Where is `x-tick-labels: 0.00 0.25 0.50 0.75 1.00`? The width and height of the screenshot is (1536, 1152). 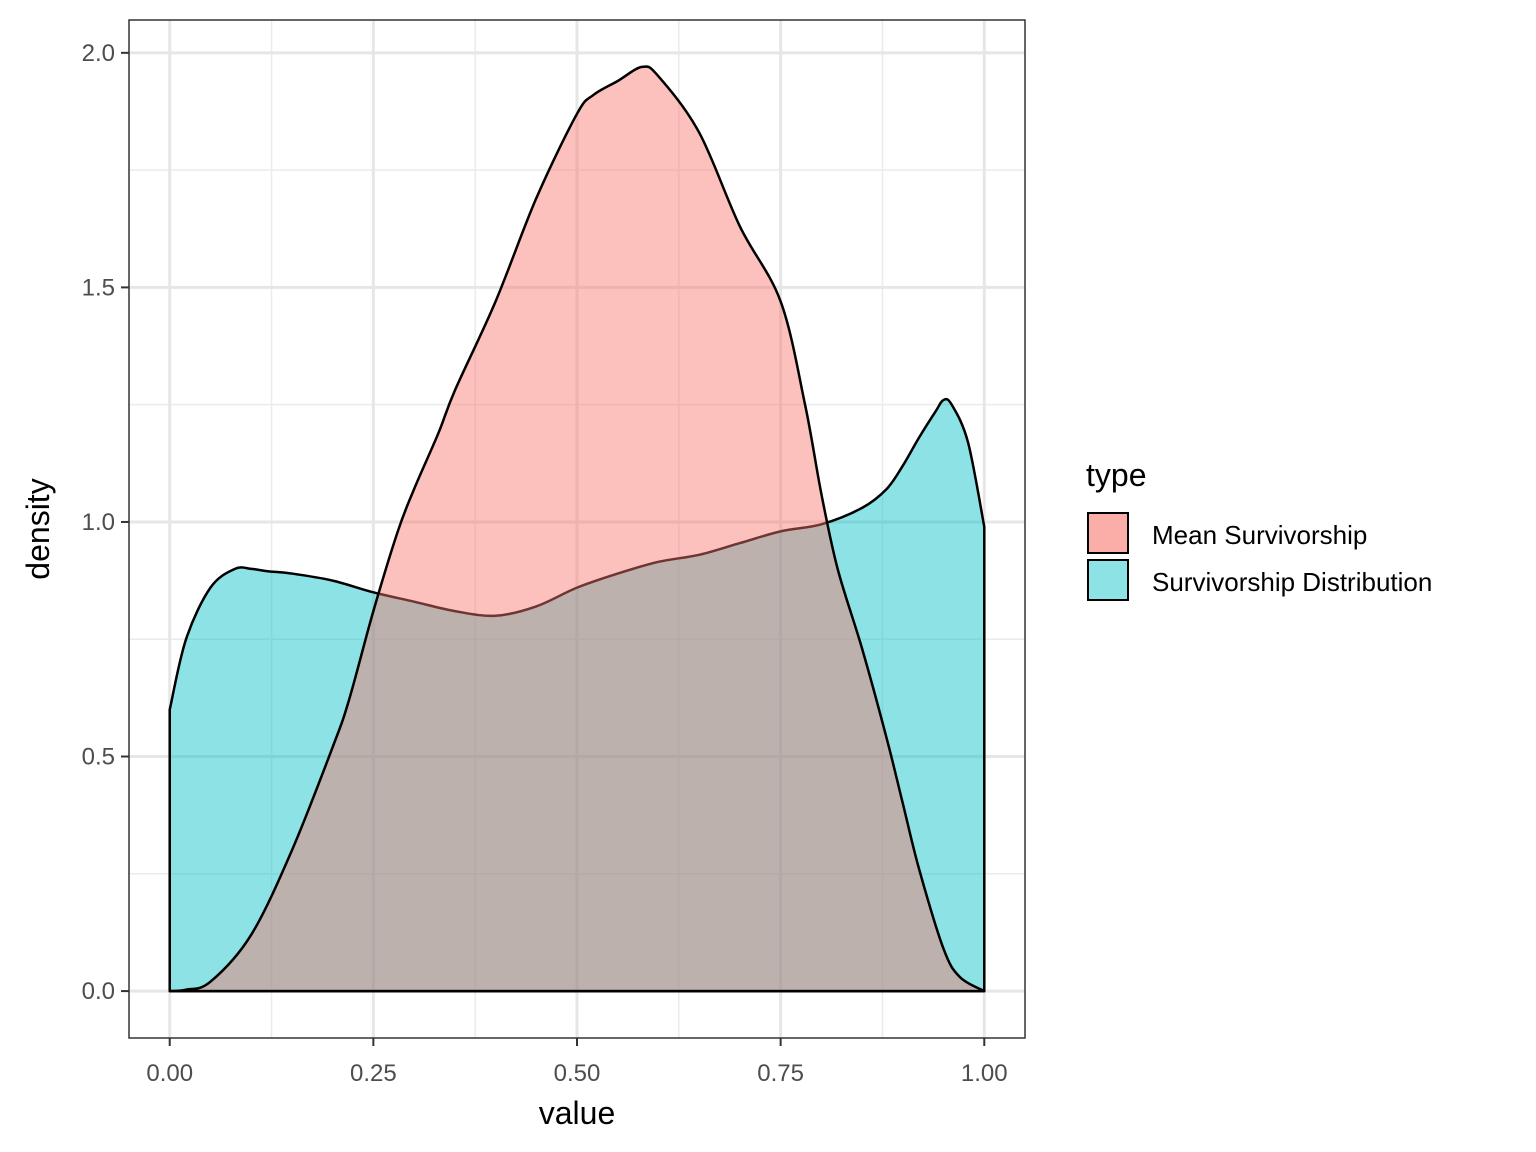 x-tick-labels: 0.00 0.25 0.50 0.75 1.00 is located at coordinates (576, 1073).